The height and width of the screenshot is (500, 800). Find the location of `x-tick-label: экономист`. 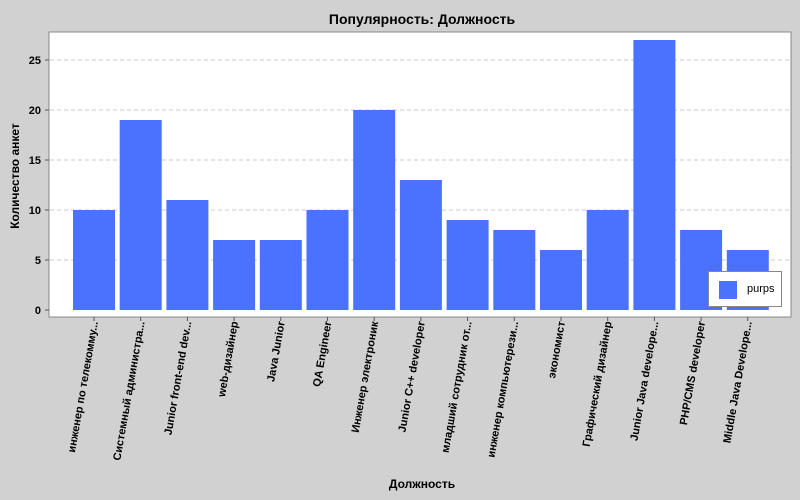

x-tick-label: экономист is located at coordinates (557, 350).